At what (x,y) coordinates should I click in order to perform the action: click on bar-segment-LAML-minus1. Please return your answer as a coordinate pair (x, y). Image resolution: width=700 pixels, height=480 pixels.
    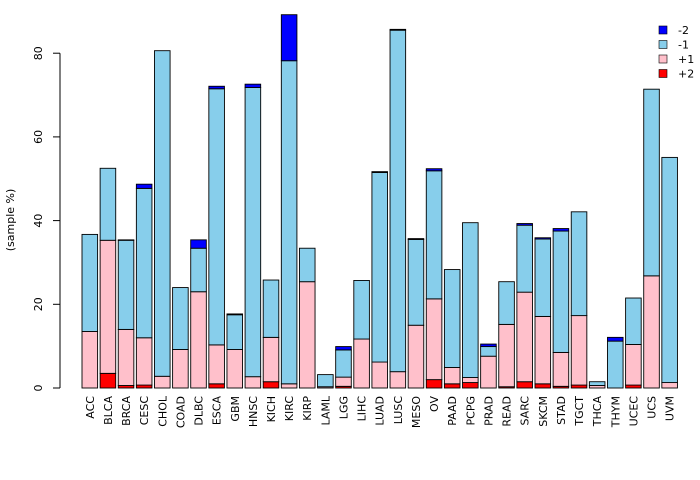
    Looking at the image, I should click on (325, 381).